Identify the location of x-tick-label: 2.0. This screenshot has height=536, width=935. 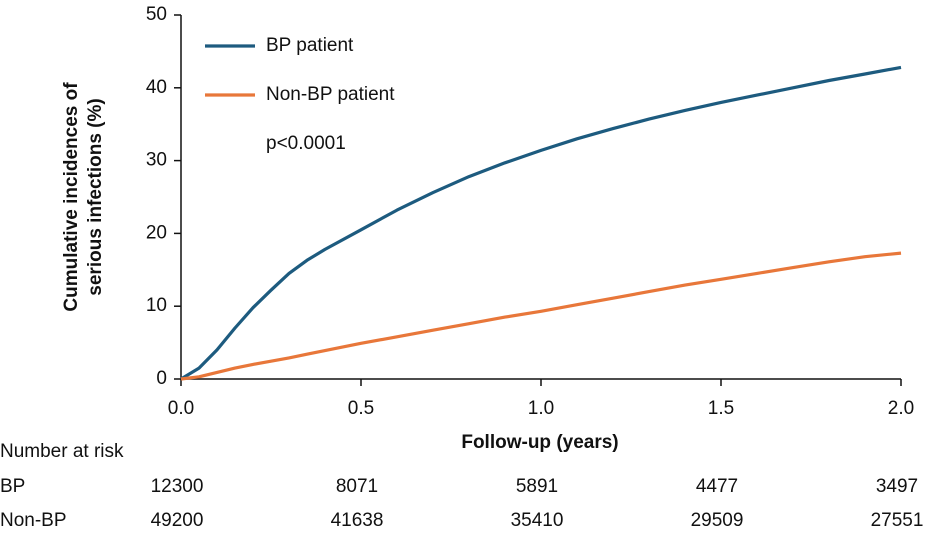
(901, 408).